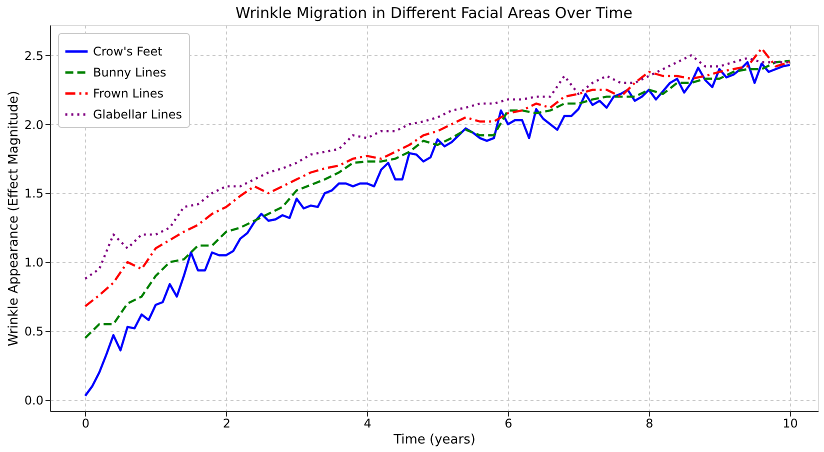  Describe the element at coordinates (128, 93) in the screenshot. I see `legend-label: Frown Lines` at that location.